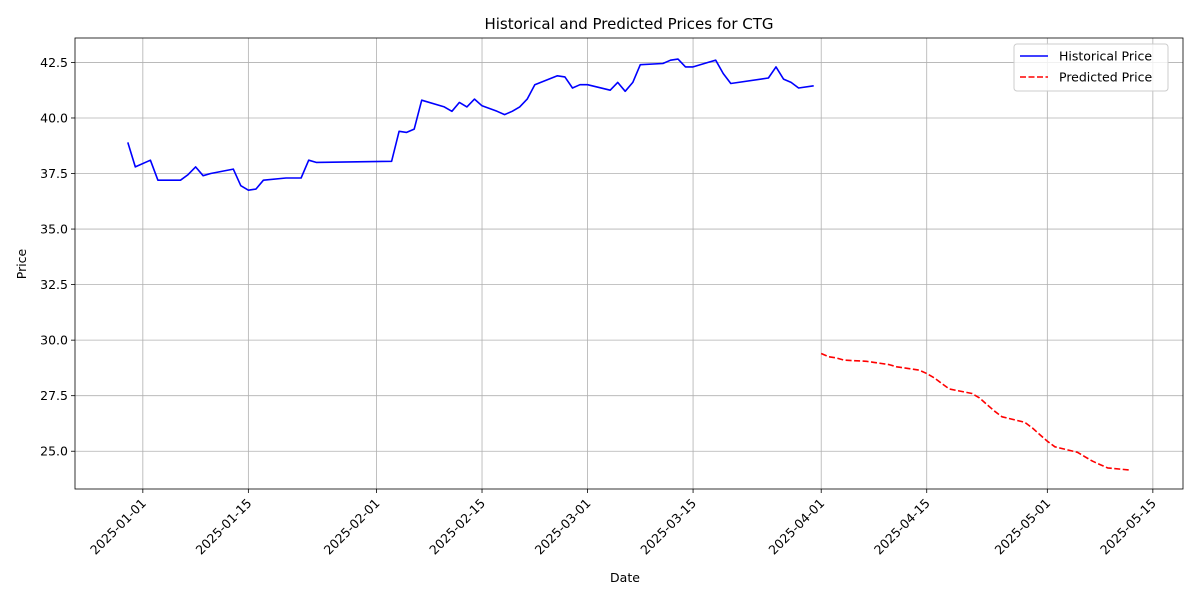  Describe the element at coordinates (54, 284) in the screenshot. I see `y-tick-label: 32.5` at that location.